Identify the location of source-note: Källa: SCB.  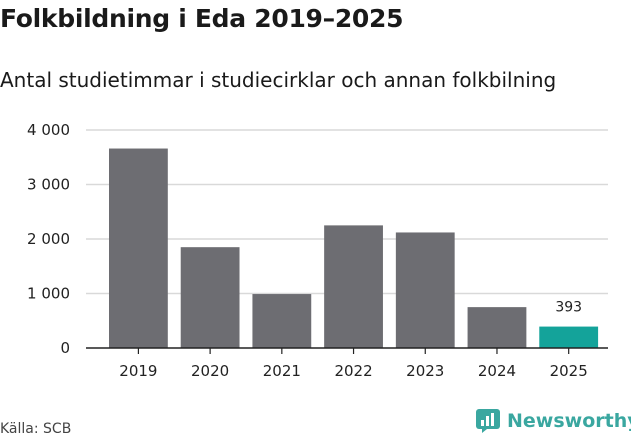
(36, 429).